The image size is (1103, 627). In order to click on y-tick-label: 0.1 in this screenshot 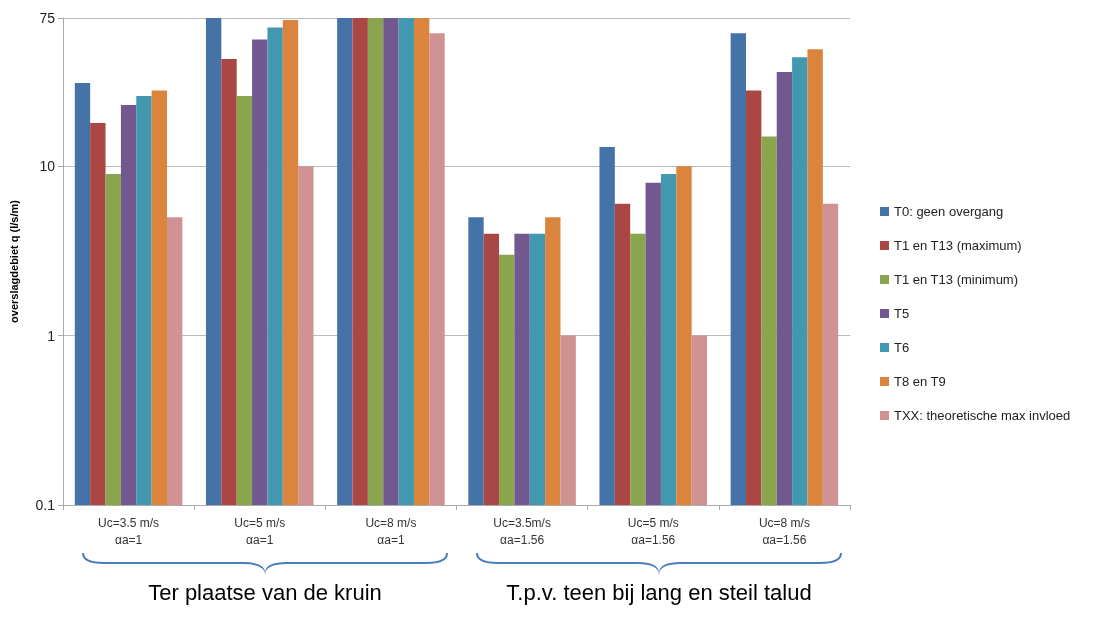, I will do `click(45, 505)`.